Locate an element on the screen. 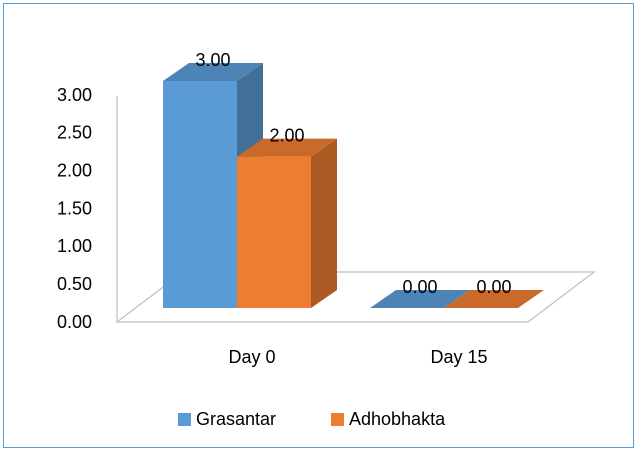 The height and width of the screenshot is (452, 641). x-tick-label: Day 15 is located at coordinates (458, 357).